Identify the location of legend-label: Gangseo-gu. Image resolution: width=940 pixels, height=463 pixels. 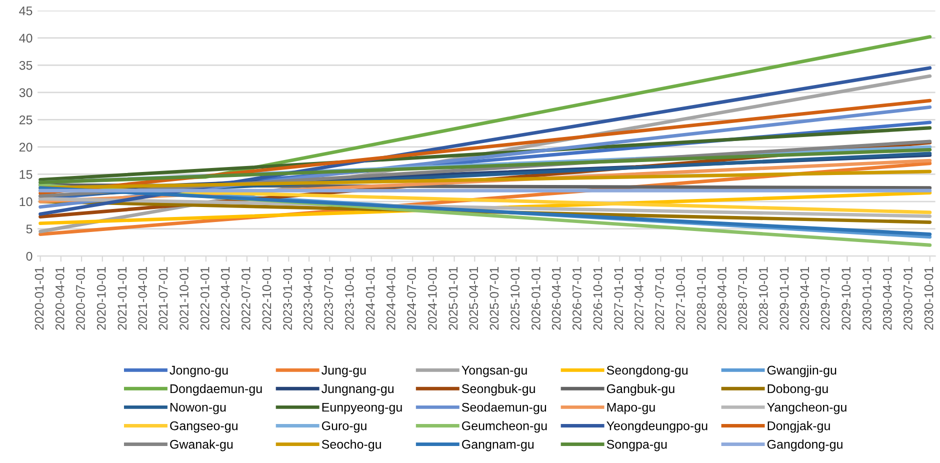
(204, 427).